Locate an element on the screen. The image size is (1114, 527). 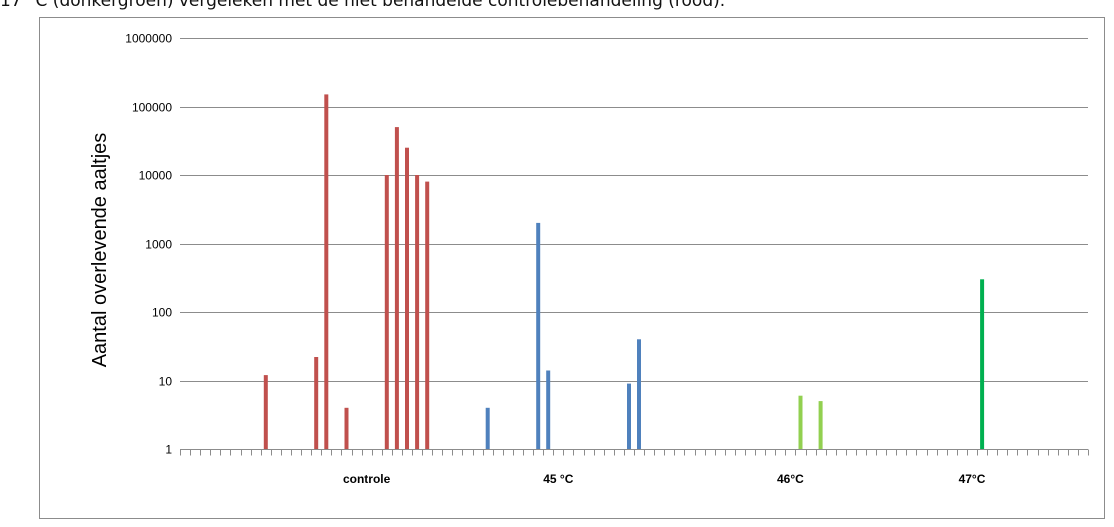
x-axis is located at coordinates (634, 452).